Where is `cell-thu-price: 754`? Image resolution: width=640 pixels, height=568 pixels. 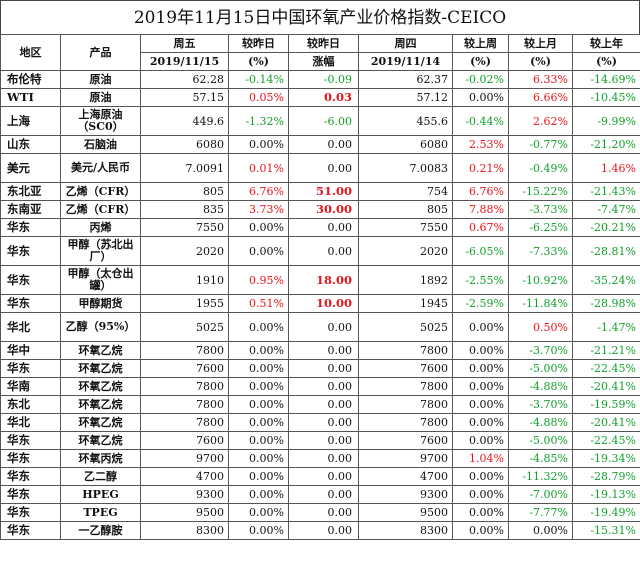 cell-thu-price: 754 is located at coordinates (405, 191).